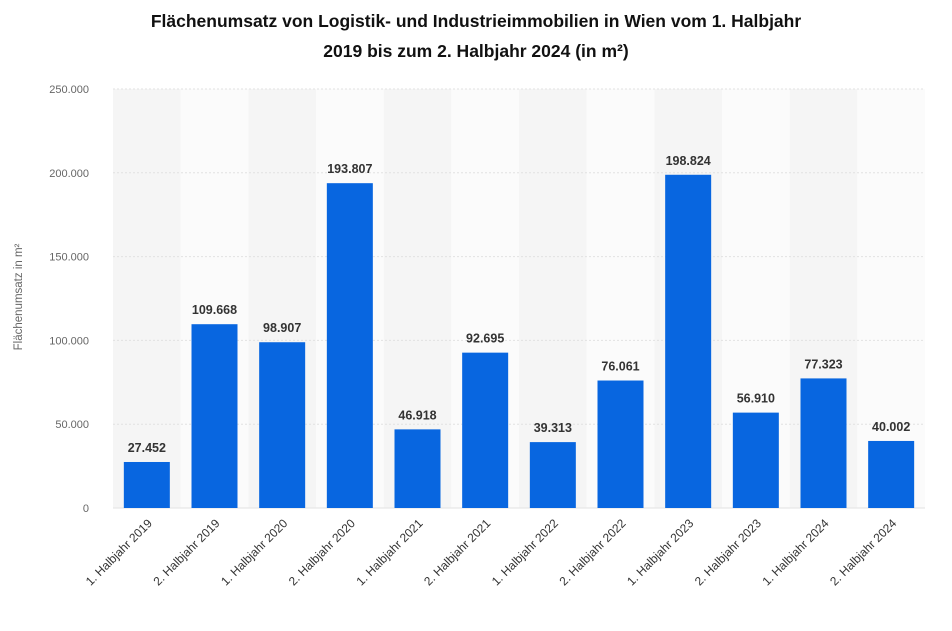 The image size is (952, 631). Describe the element at coordinates (389, 552) in the screenshot. I see `x-tick-label: 1. Halbjahr 2021` at that location.